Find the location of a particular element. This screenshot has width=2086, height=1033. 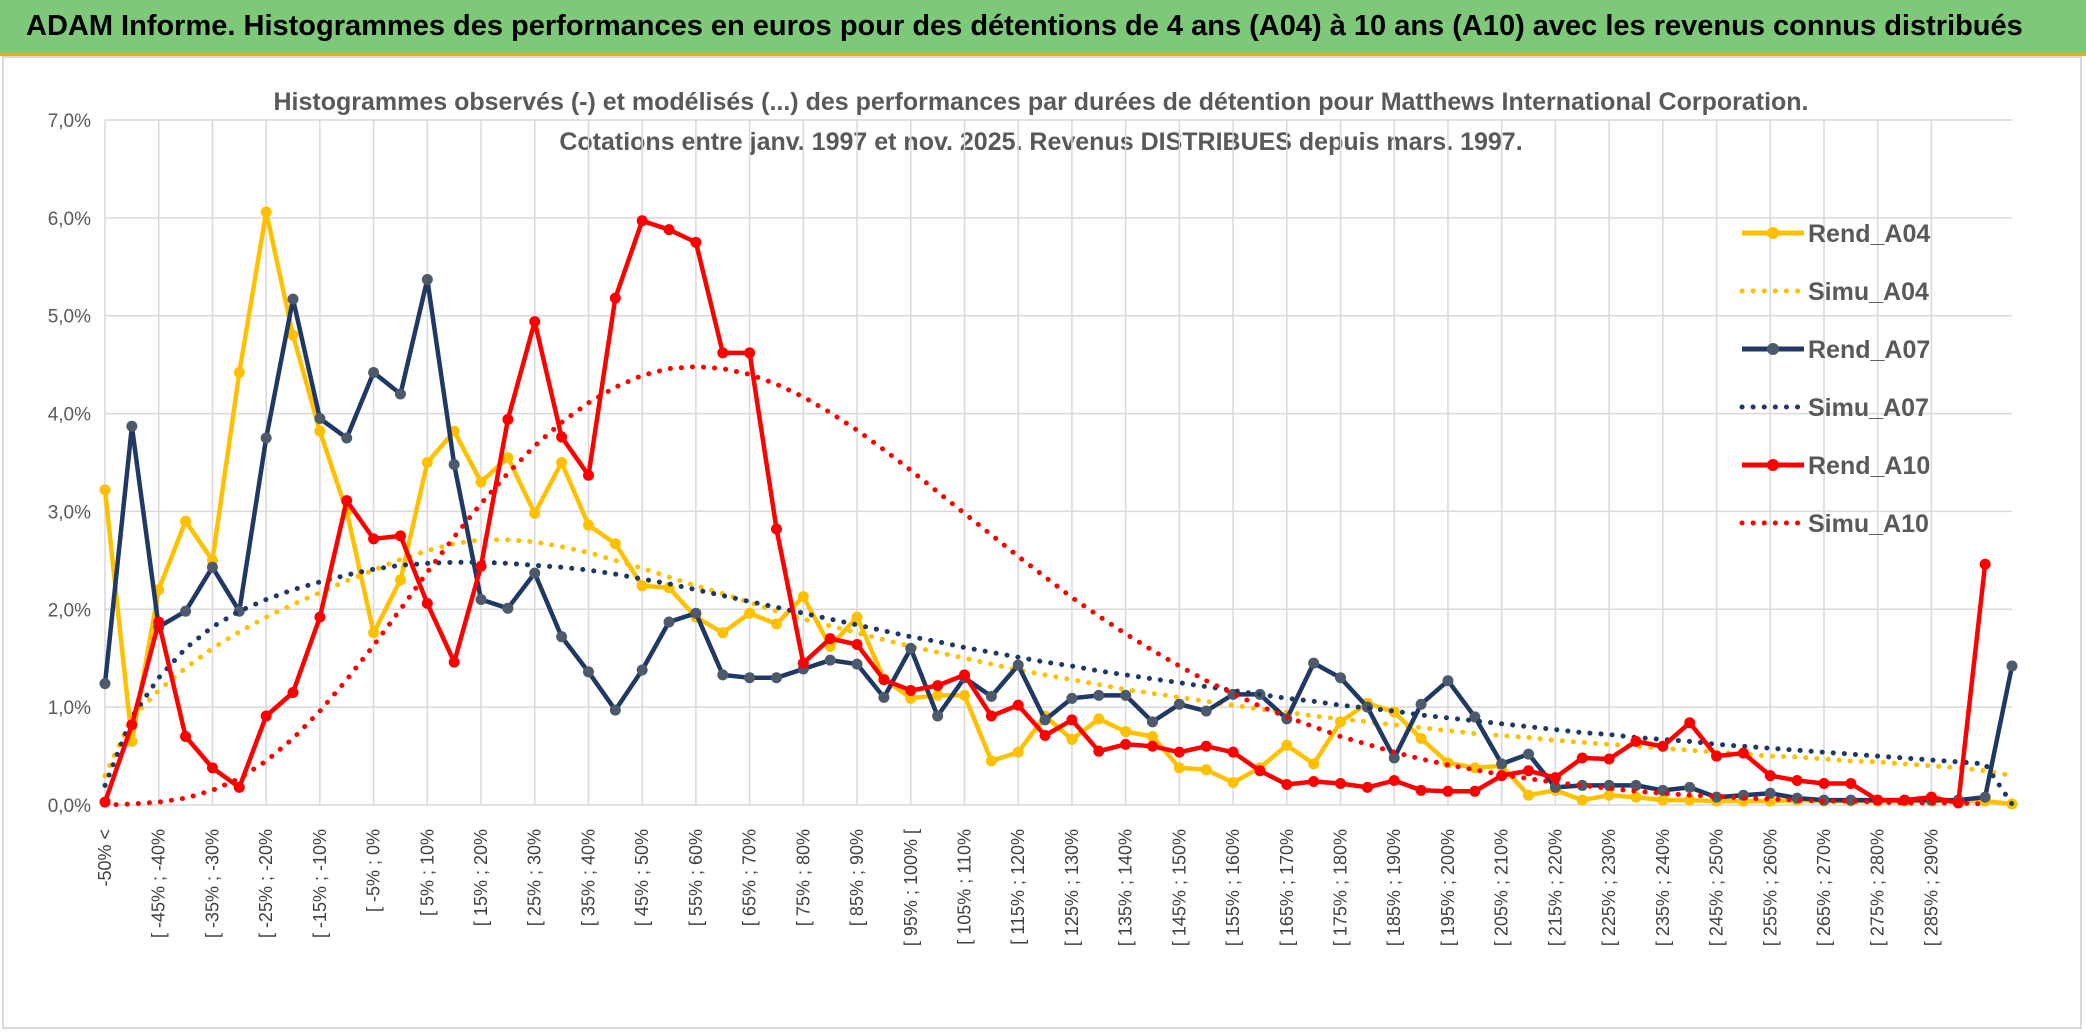

x-tick-label: [ 65% ; 70% is located at coordinates (750, 877).